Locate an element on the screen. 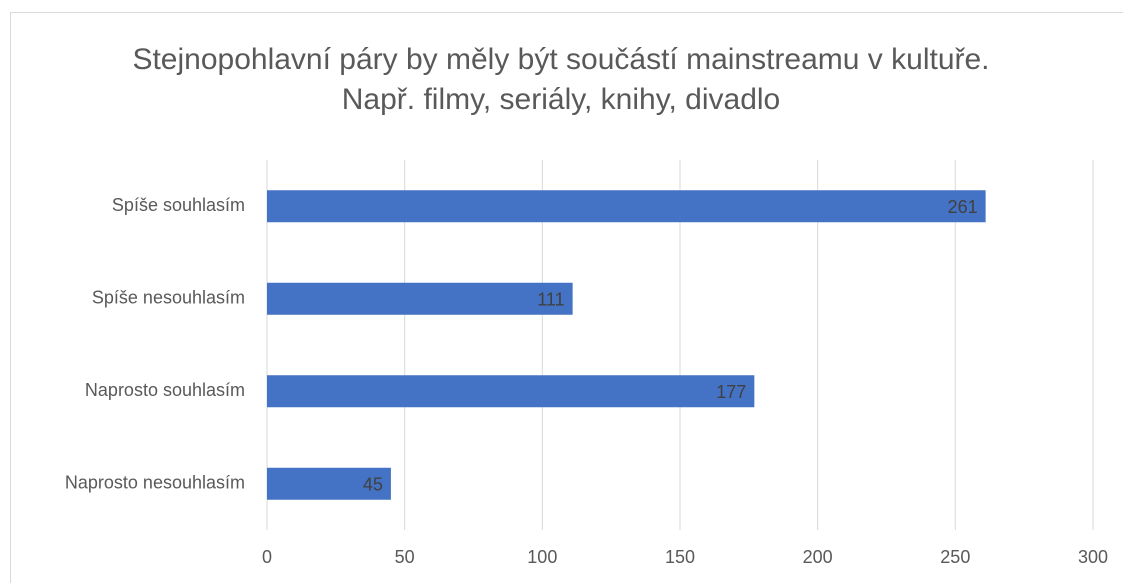 The width and height of the screenshot is (1123, 583). x-tick-label: 250 is located at coordinates (955, 557).